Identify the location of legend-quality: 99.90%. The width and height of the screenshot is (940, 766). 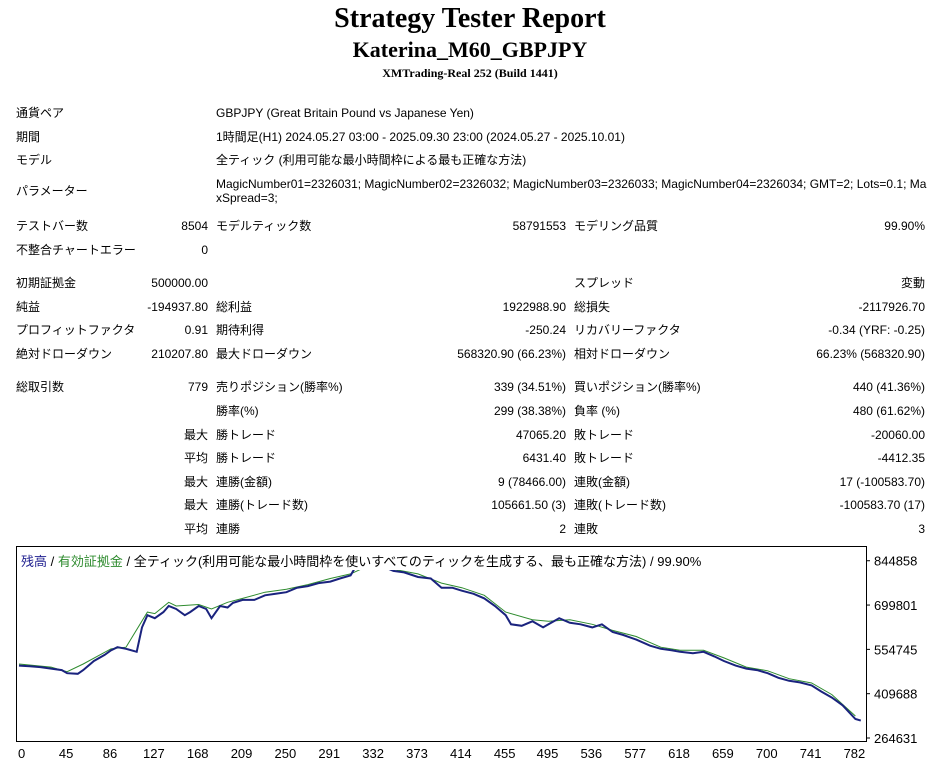
(679, 561).